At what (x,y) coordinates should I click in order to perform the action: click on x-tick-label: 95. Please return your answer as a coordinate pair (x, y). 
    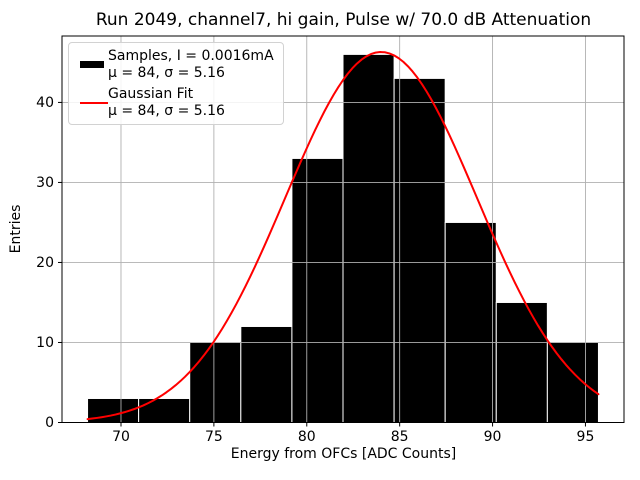
    Looking at the image, I should click on (586, 437).